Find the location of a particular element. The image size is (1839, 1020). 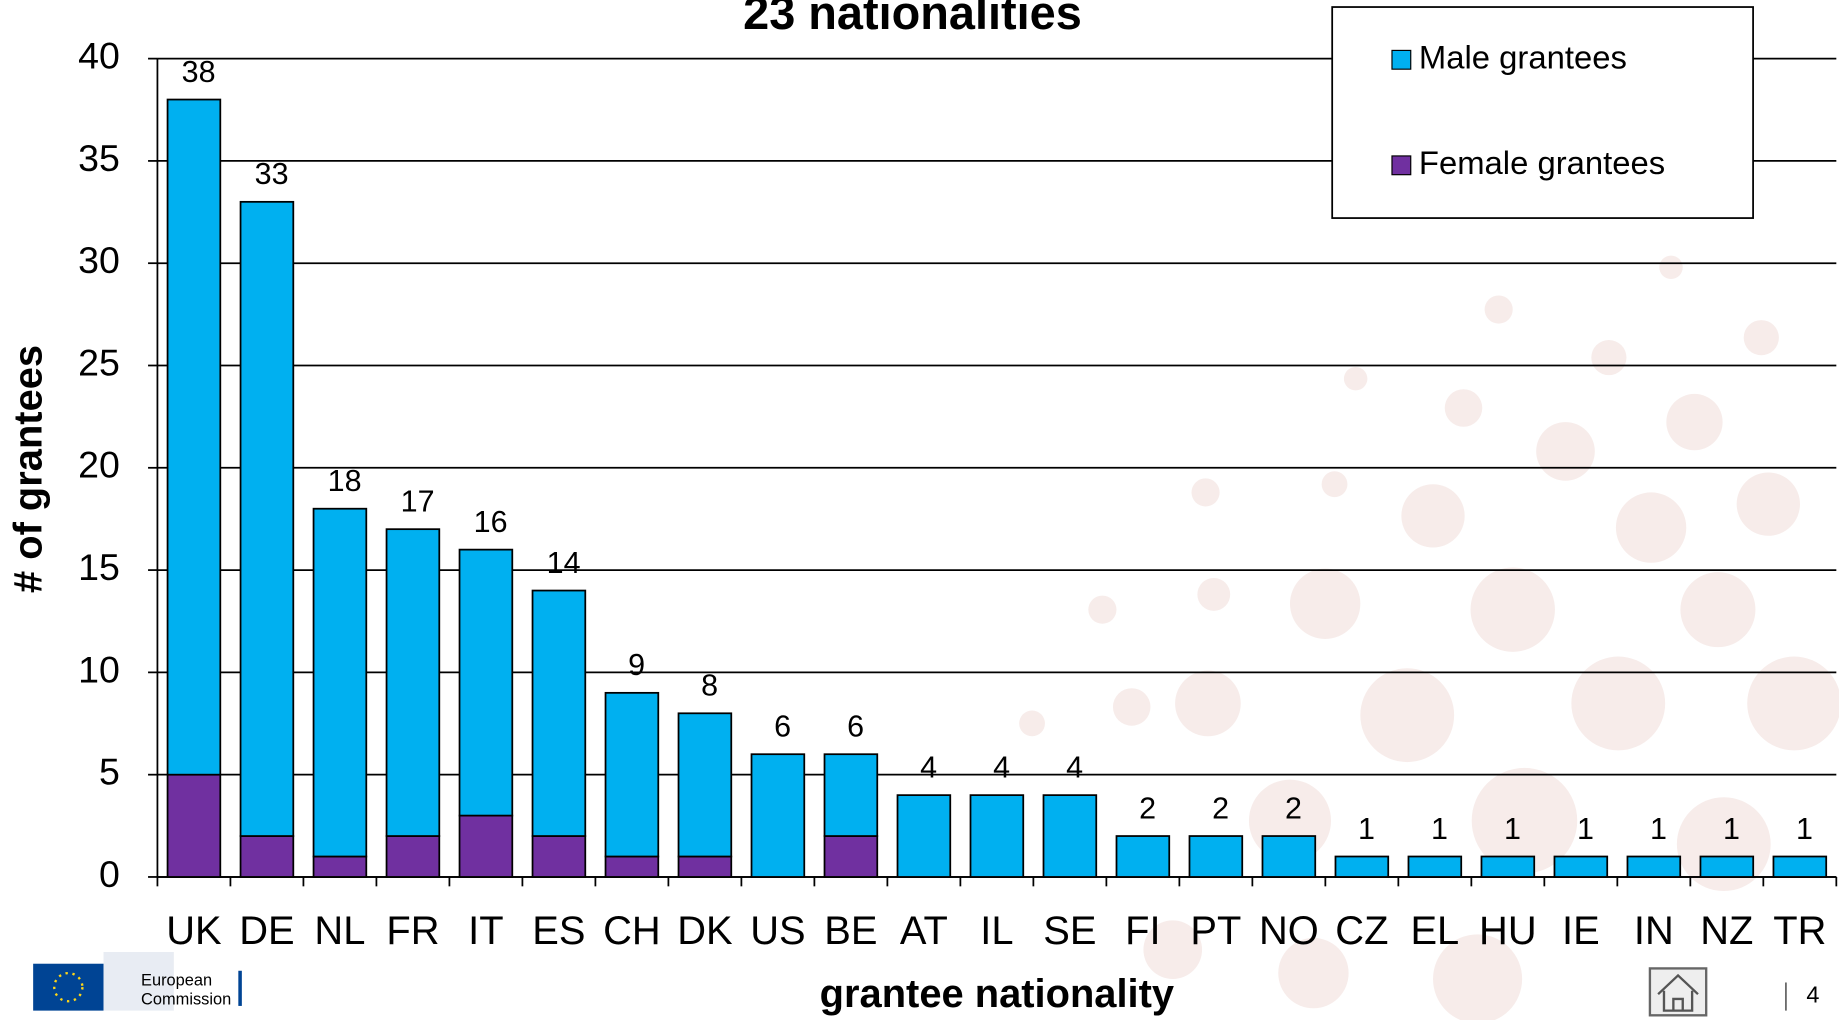

eu-logo: European Commission is located at coordinates (137, 981).